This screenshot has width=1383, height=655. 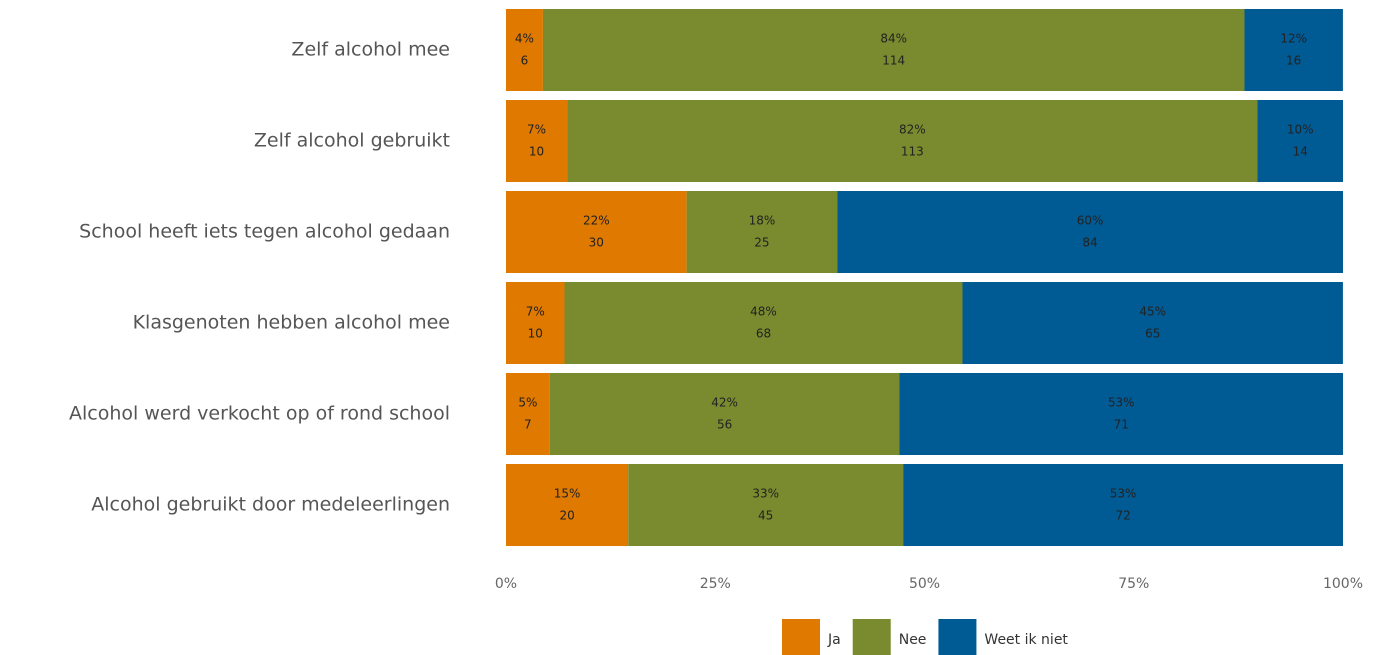 I want to click on count-label: 20, so click(x=566, y=516).